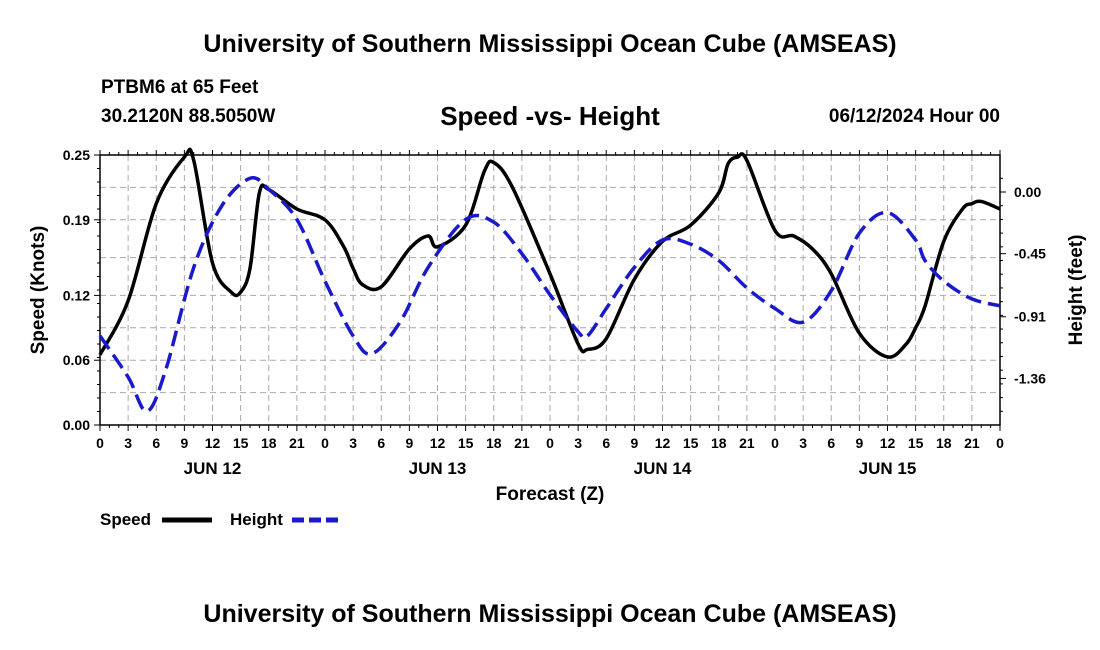 Image resolution: width=1100 pixels, height=650 pixels. What do you see at coordinates (188, 116) in the screenshot?
I see `coordinates-label: 30.2120N 88.5050W` at bounding box center [188, 116].